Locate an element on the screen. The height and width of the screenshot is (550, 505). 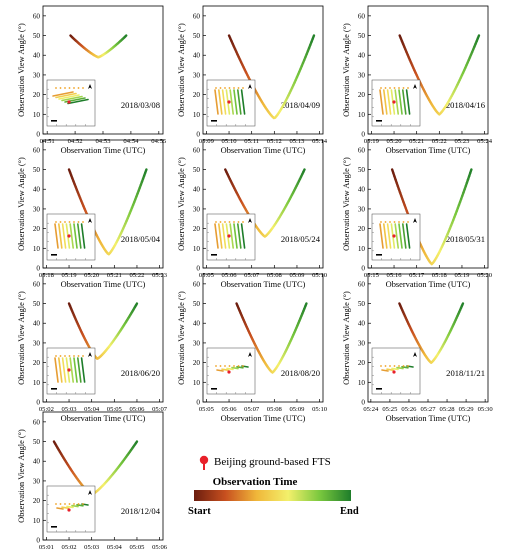
x-tick-label: 05:03 is located at coordinates (70, 409).